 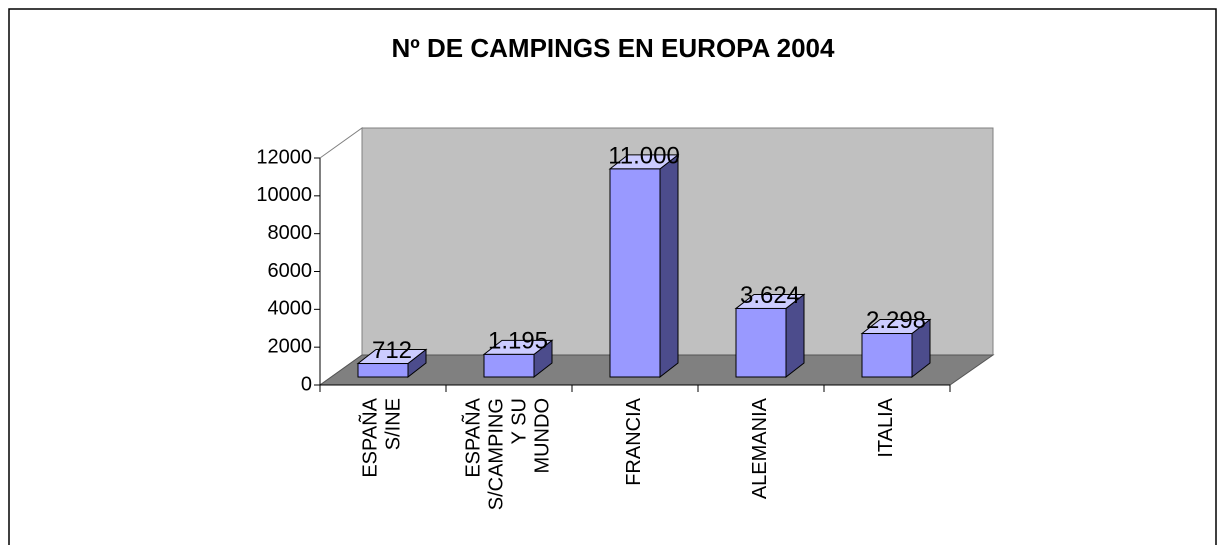 I want to click on x-tick-label: ITALIA, so click(x=886, y=427).